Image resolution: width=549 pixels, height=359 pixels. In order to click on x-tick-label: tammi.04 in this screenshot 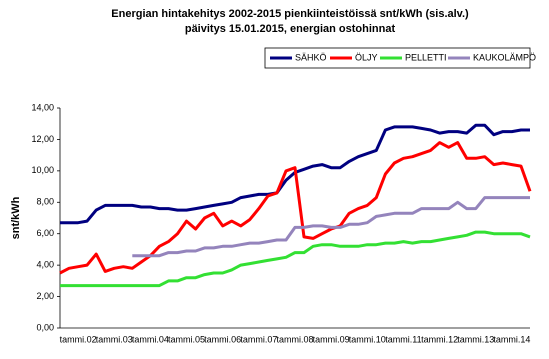, I will do `click(150, 339)`.